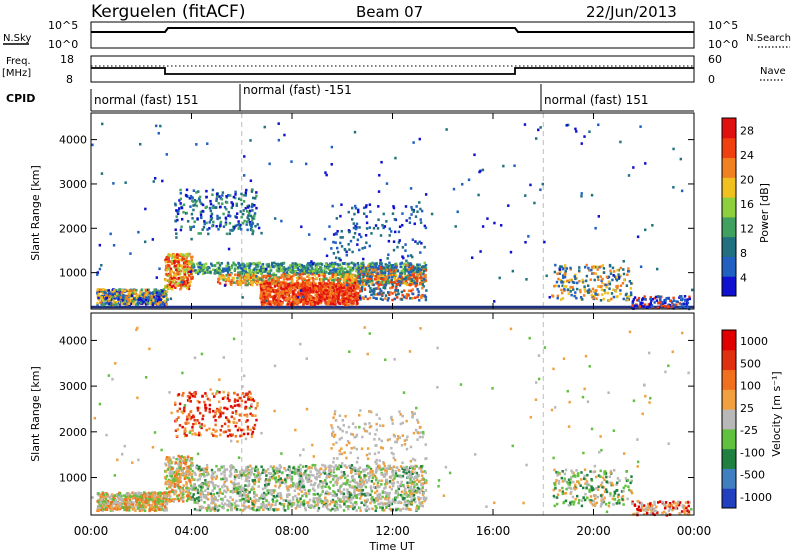 The image size is (800, 554). Describe the element at coordinates (18, 61) in the screenshot. I see `freq-label: Freq.` at that location.